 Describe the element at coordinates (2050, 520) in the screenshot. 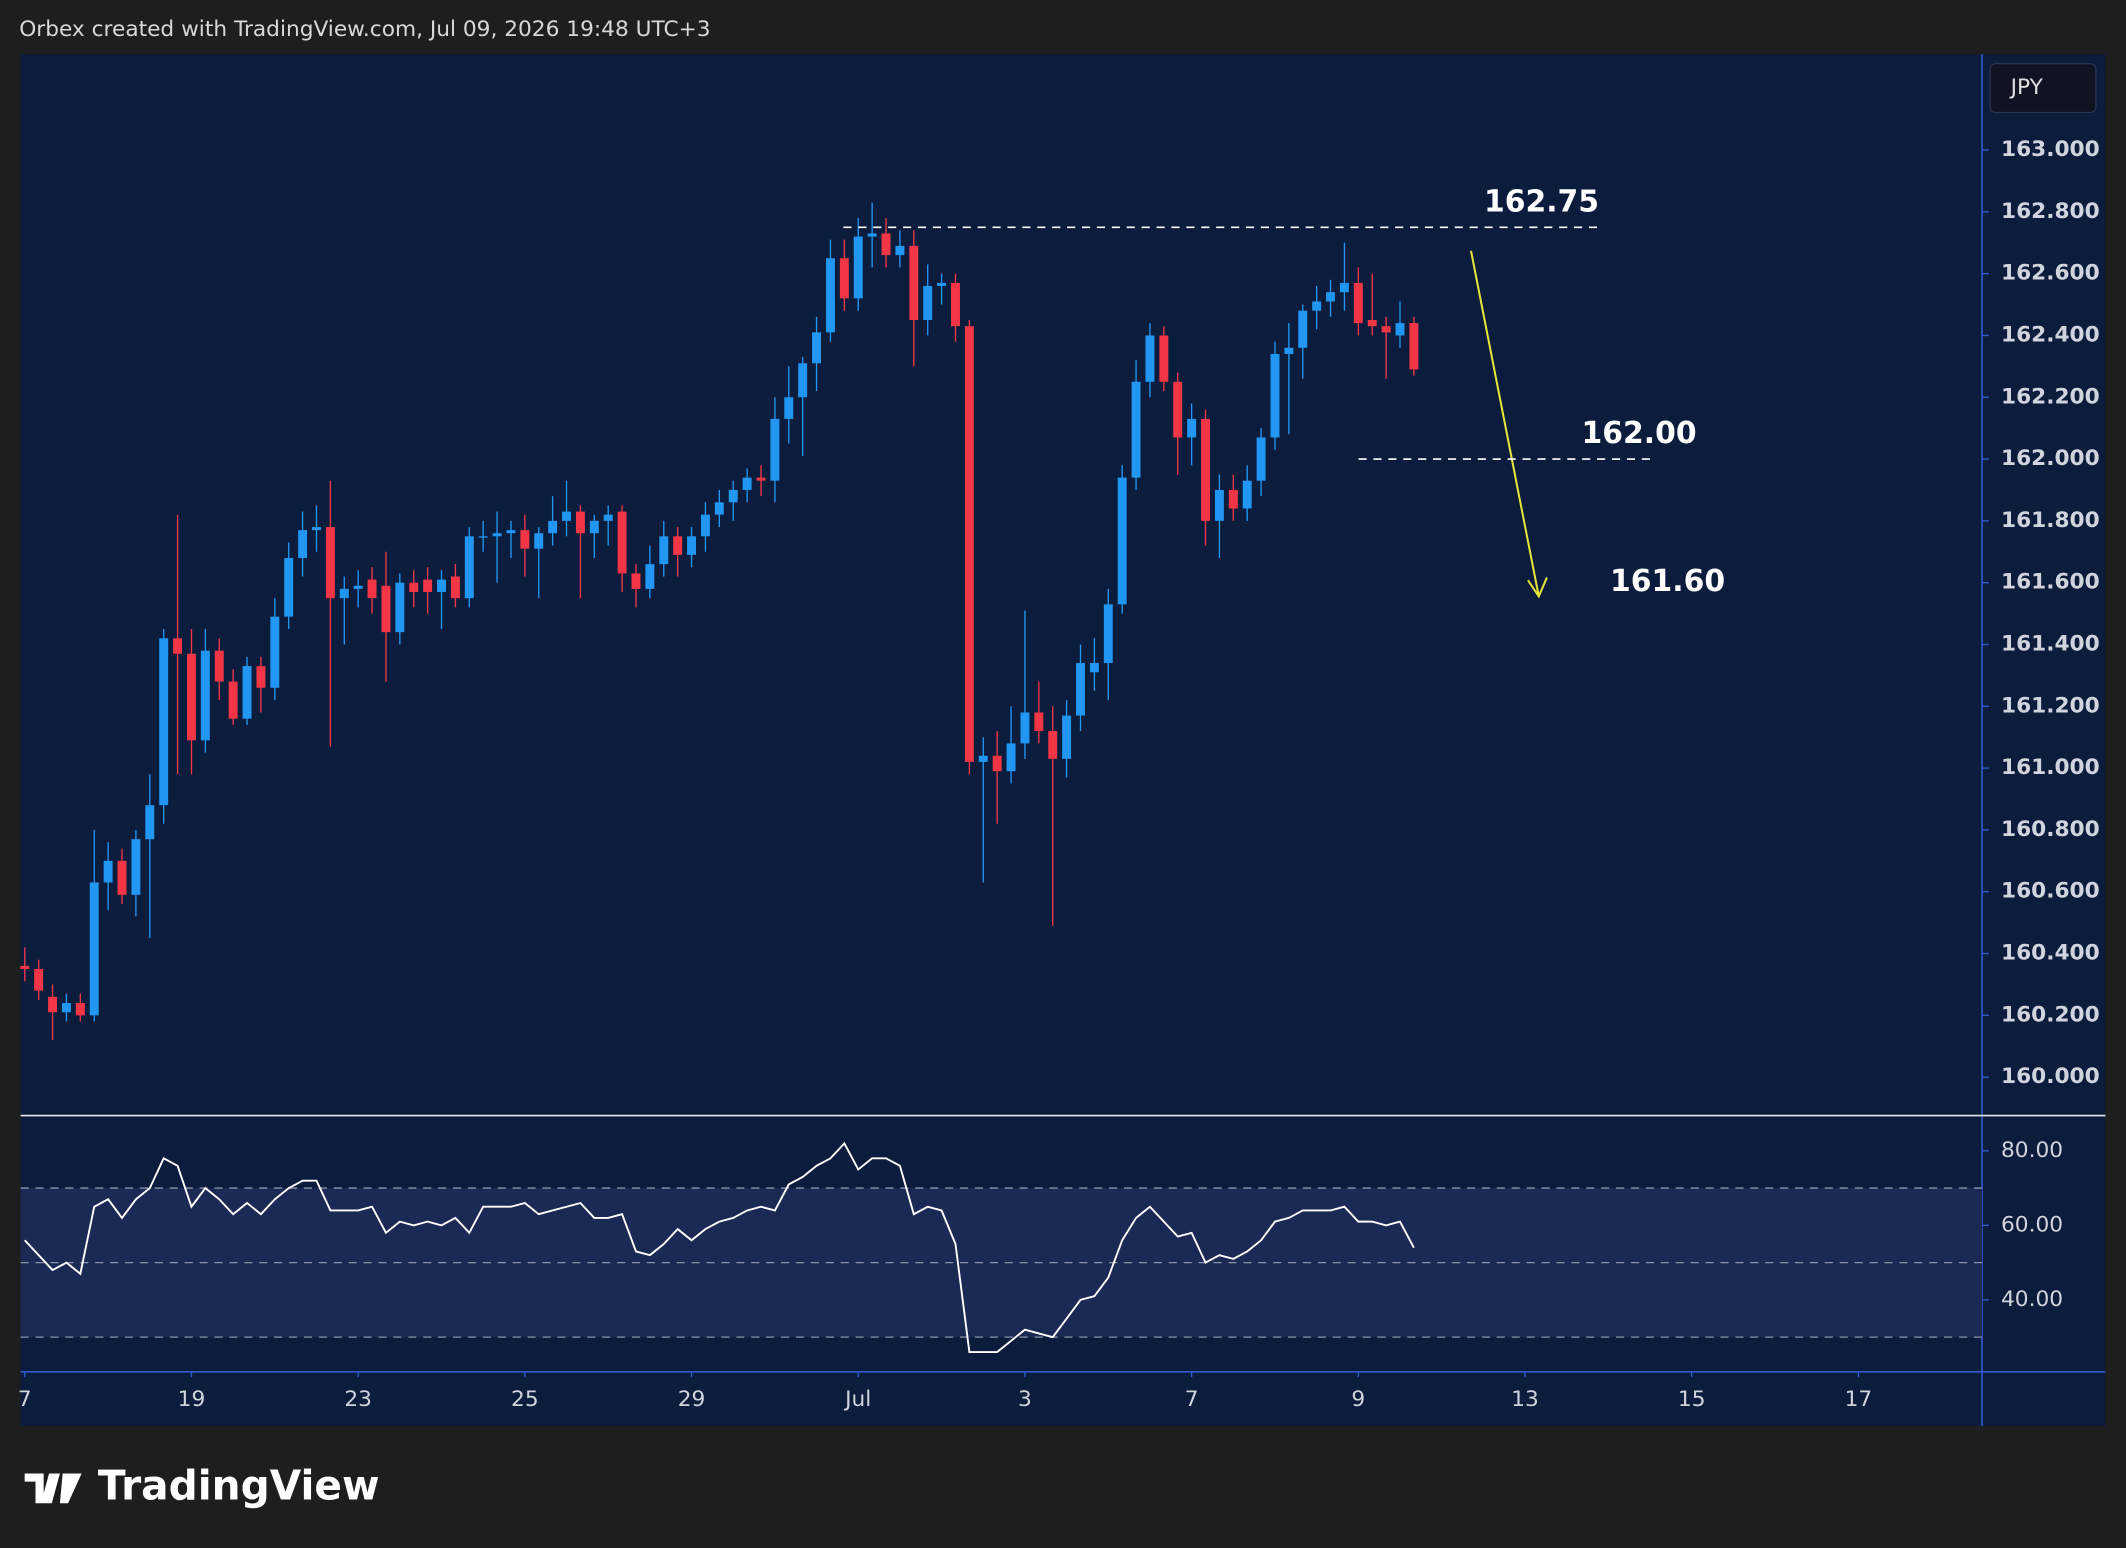

I see `y-tick-label: 161.800` at that location.